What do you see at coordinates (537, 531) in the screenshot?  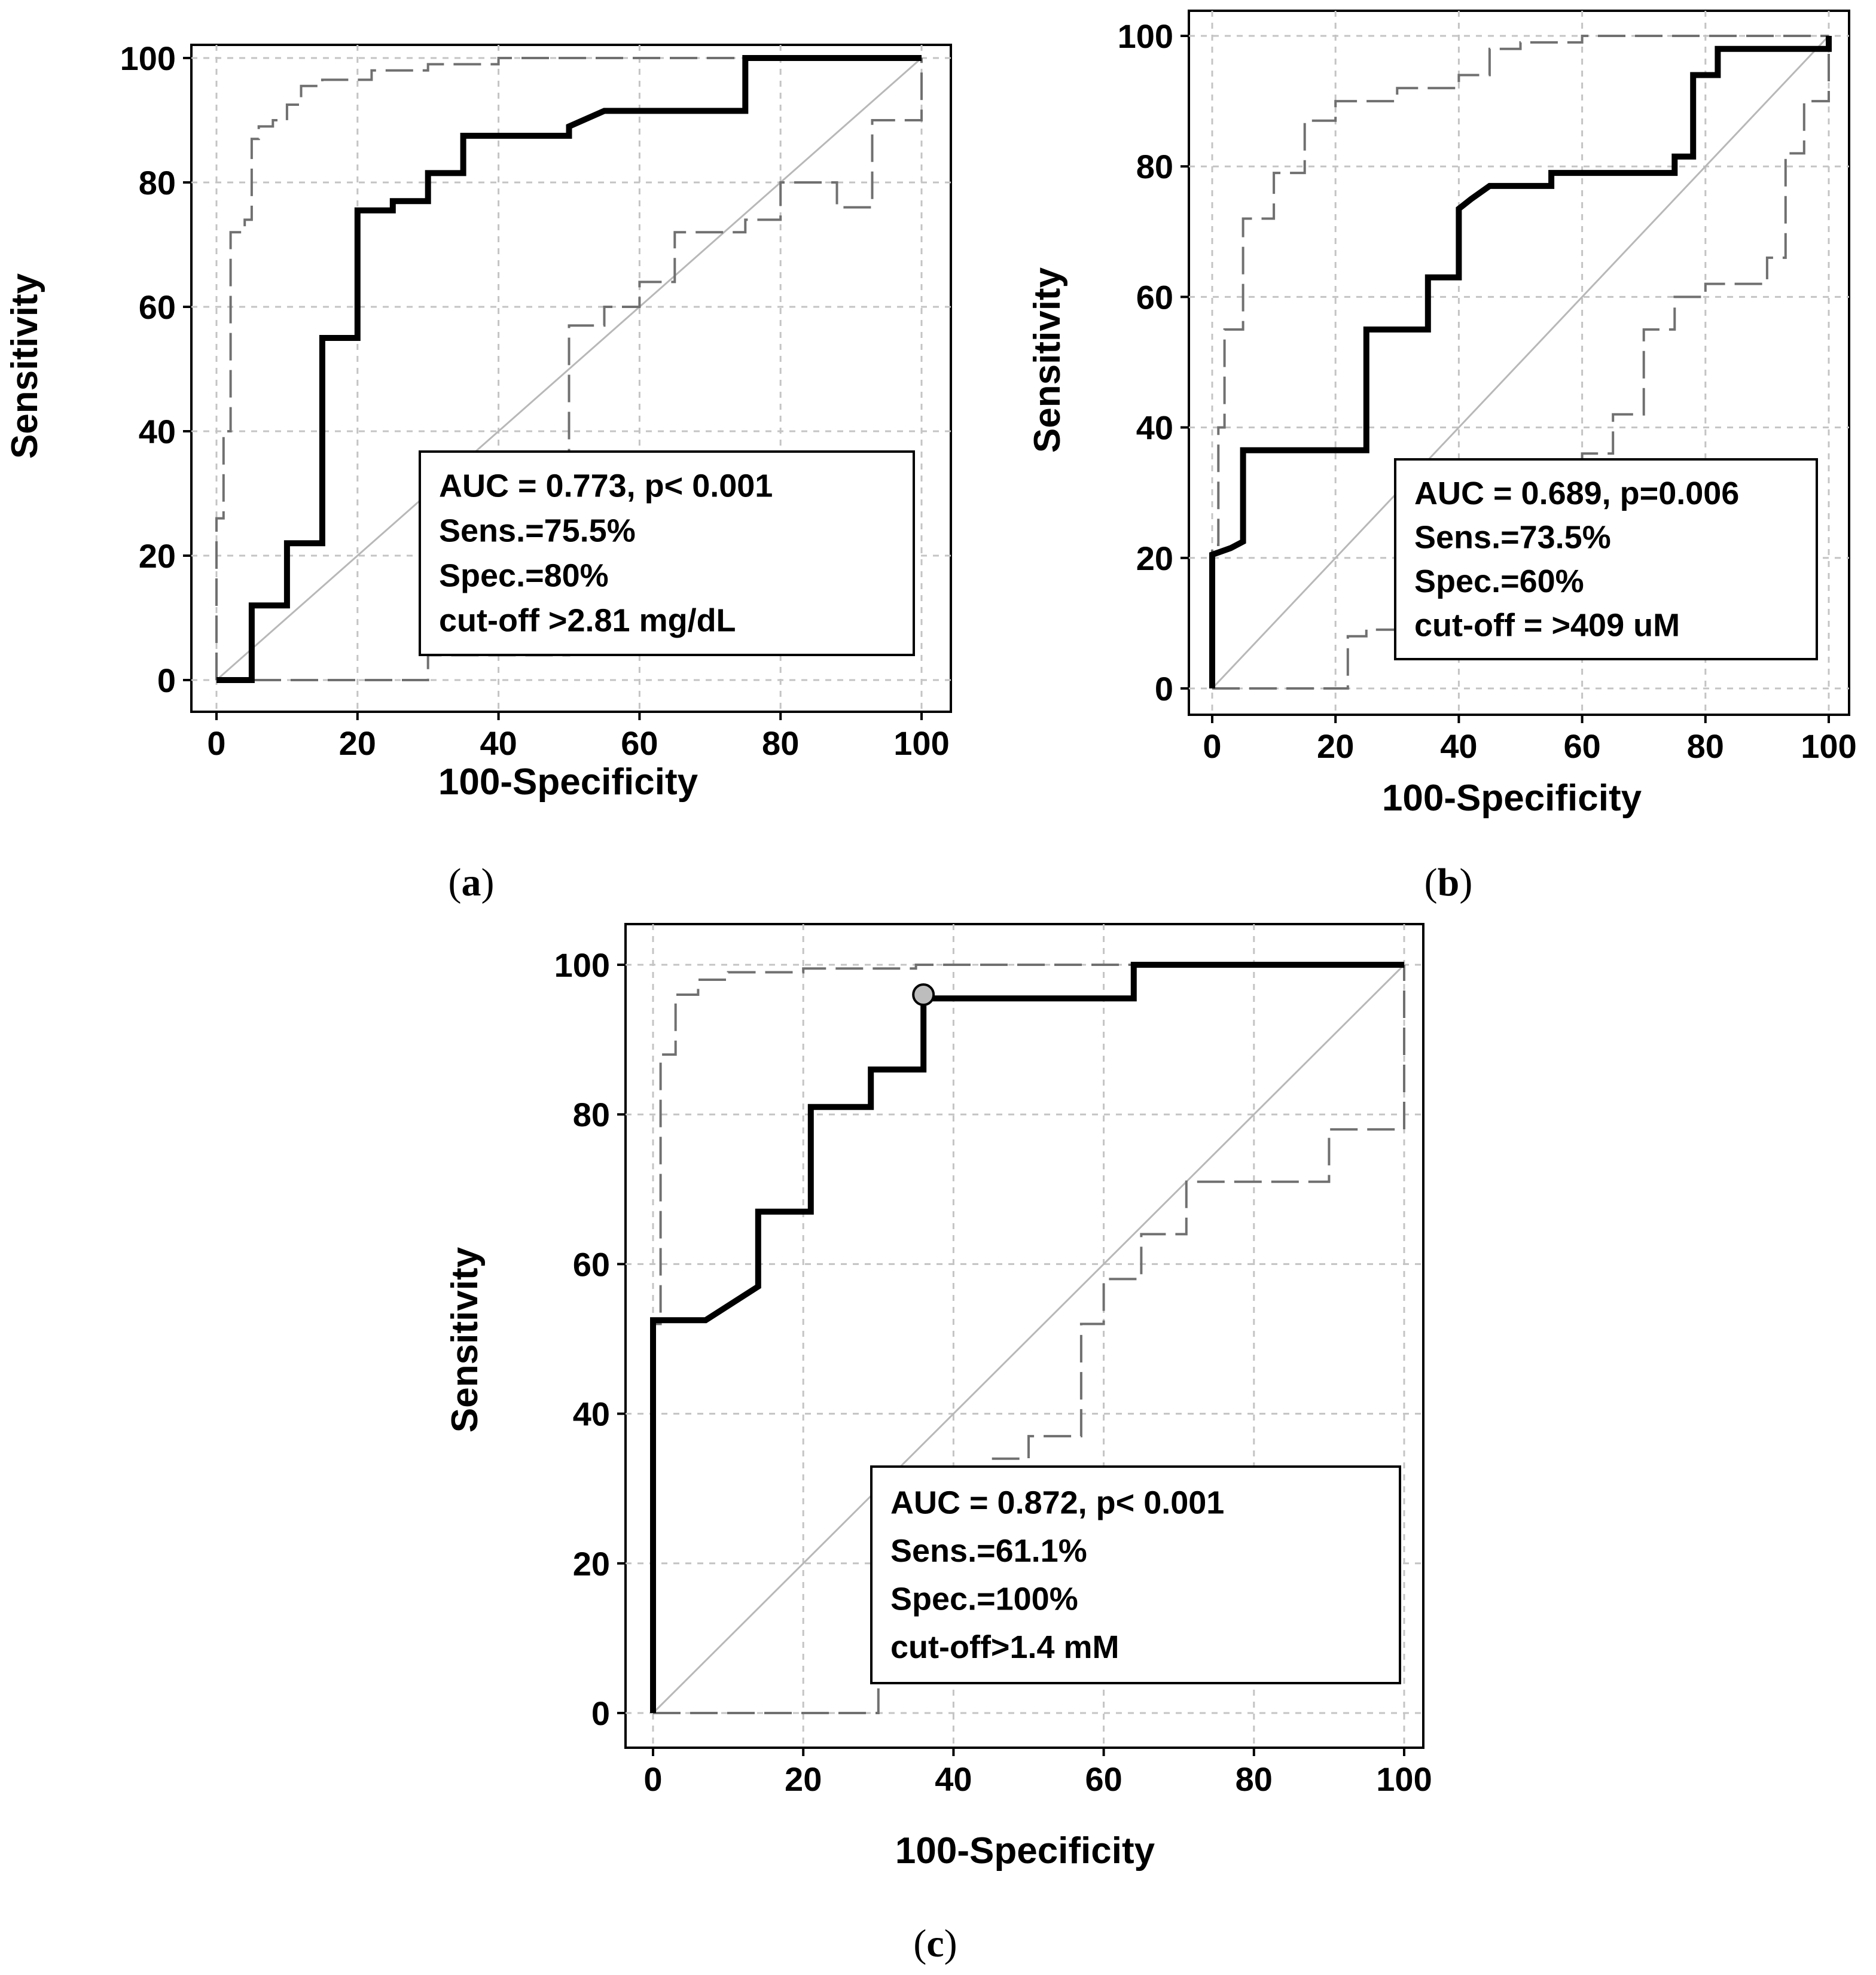 I see `stats-box-line: Sens.=75.5%` at bounding box center [537, 531].